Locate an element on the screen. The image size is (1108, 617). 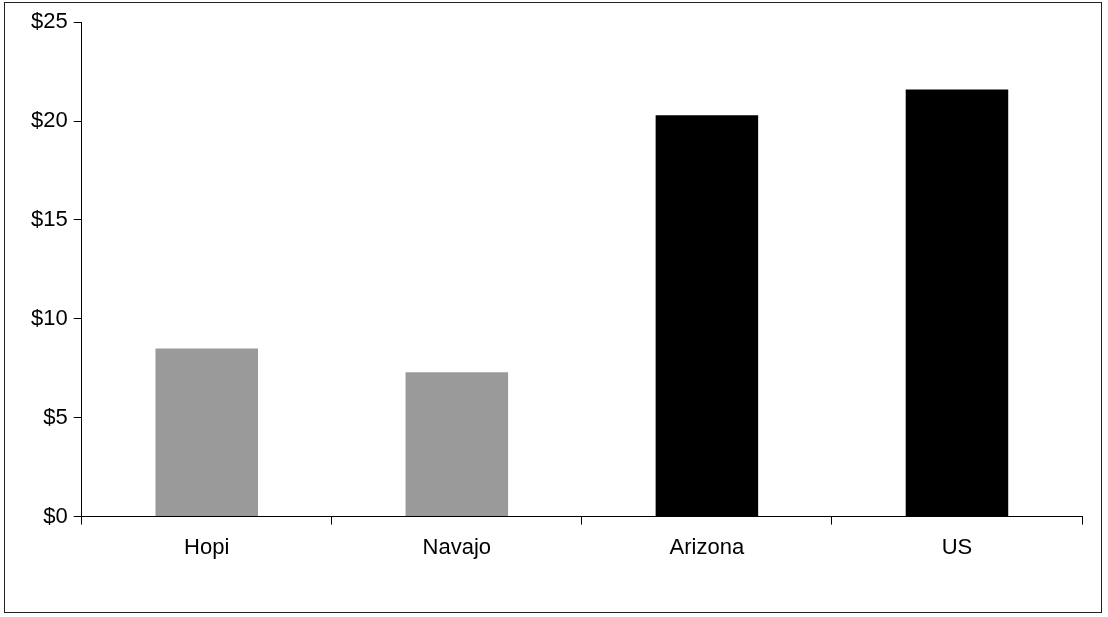
y-tick-label: $20 is located at coordinates (49, 120).